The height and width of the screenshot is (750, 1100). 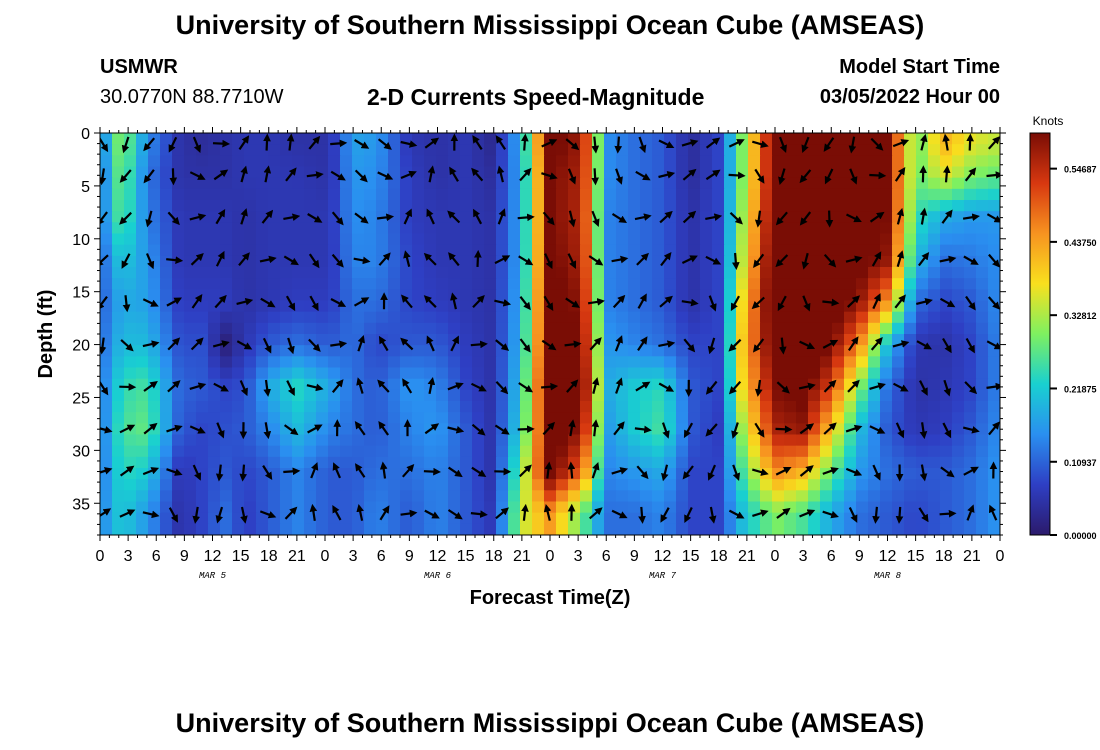 I want to click on x-tick-label: 21, so click(x=747, y=556).